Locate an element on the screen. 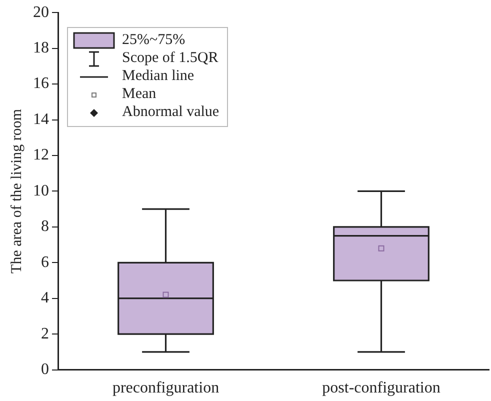 The image size is (491, 401). annotation: Mean is located at coordinates (139, 95).